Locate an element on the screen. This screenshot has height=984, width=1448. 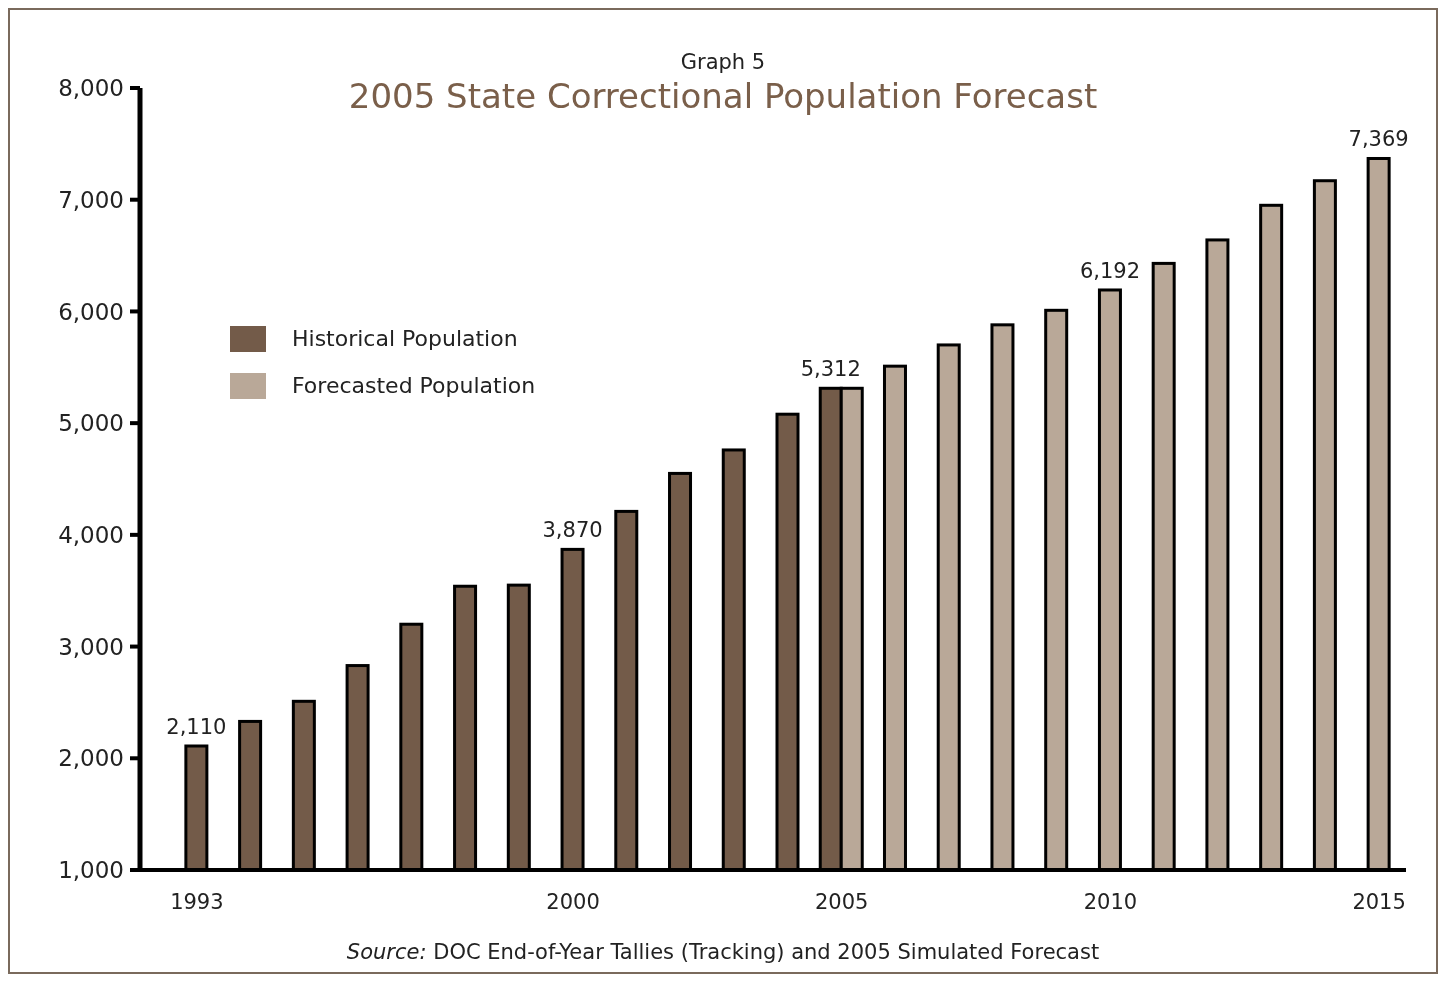
x-tick-label: 1993 is located at coordinates (197, 901).